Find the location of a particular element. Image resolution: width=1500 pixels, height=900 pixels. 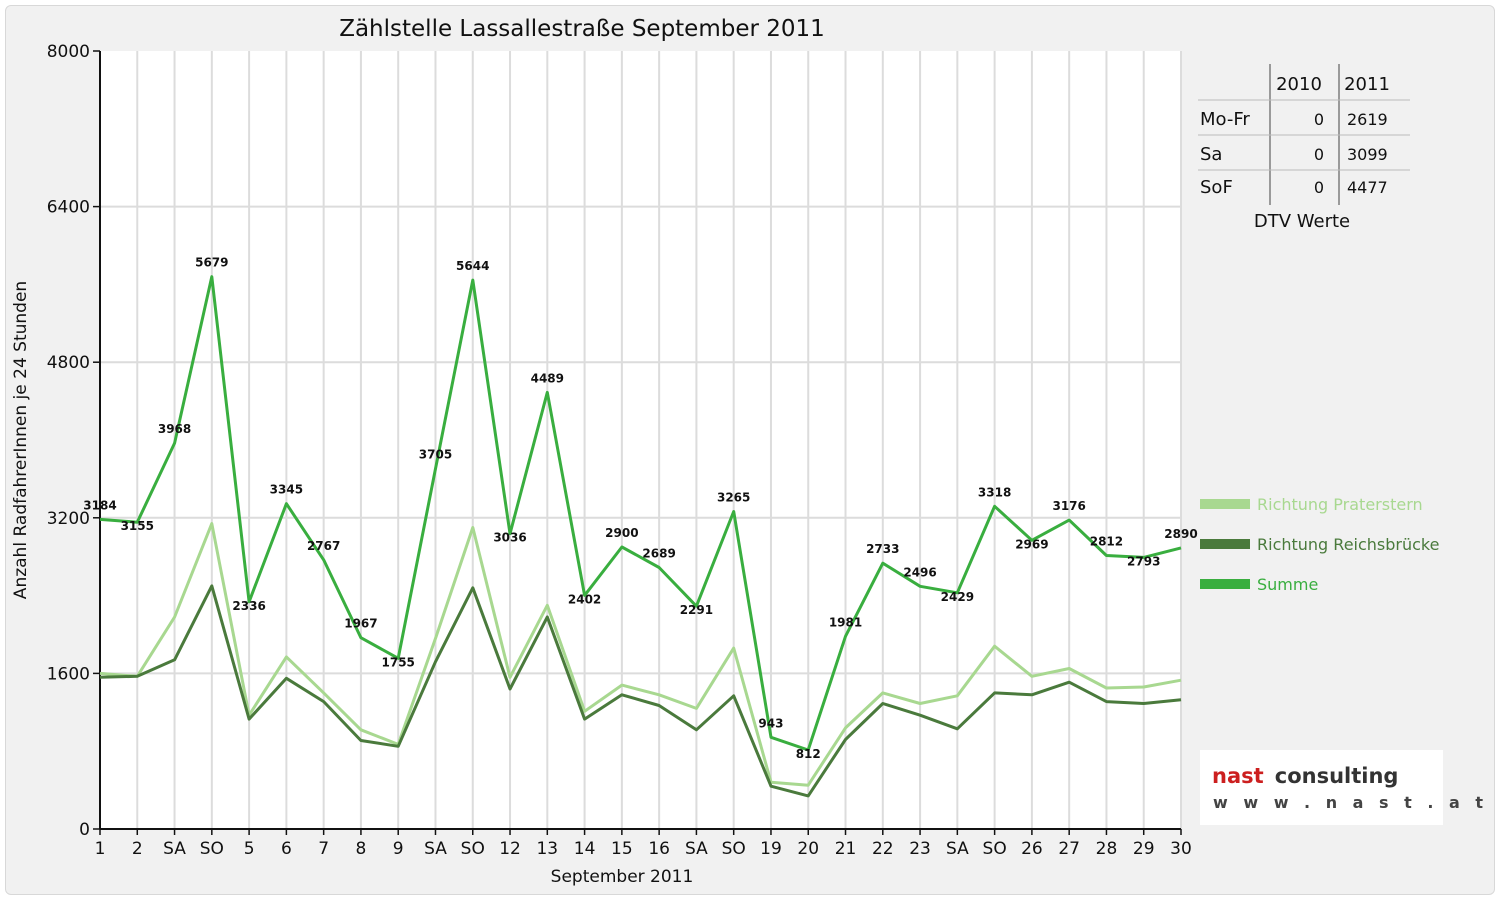

dtv-caption: DTV Werte is located at coordinates (1302, 221).